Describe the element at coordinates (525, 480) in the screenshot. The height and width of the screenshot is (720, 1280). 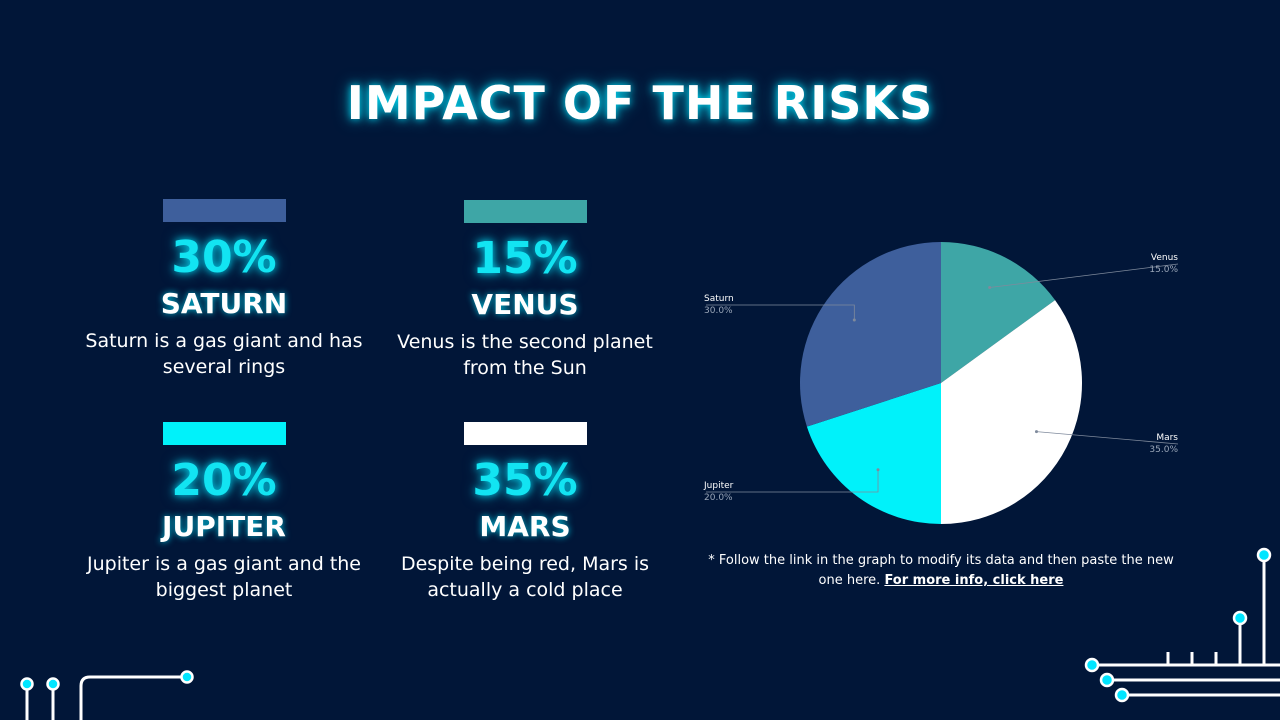
I see `percentage: 35%` at that location.